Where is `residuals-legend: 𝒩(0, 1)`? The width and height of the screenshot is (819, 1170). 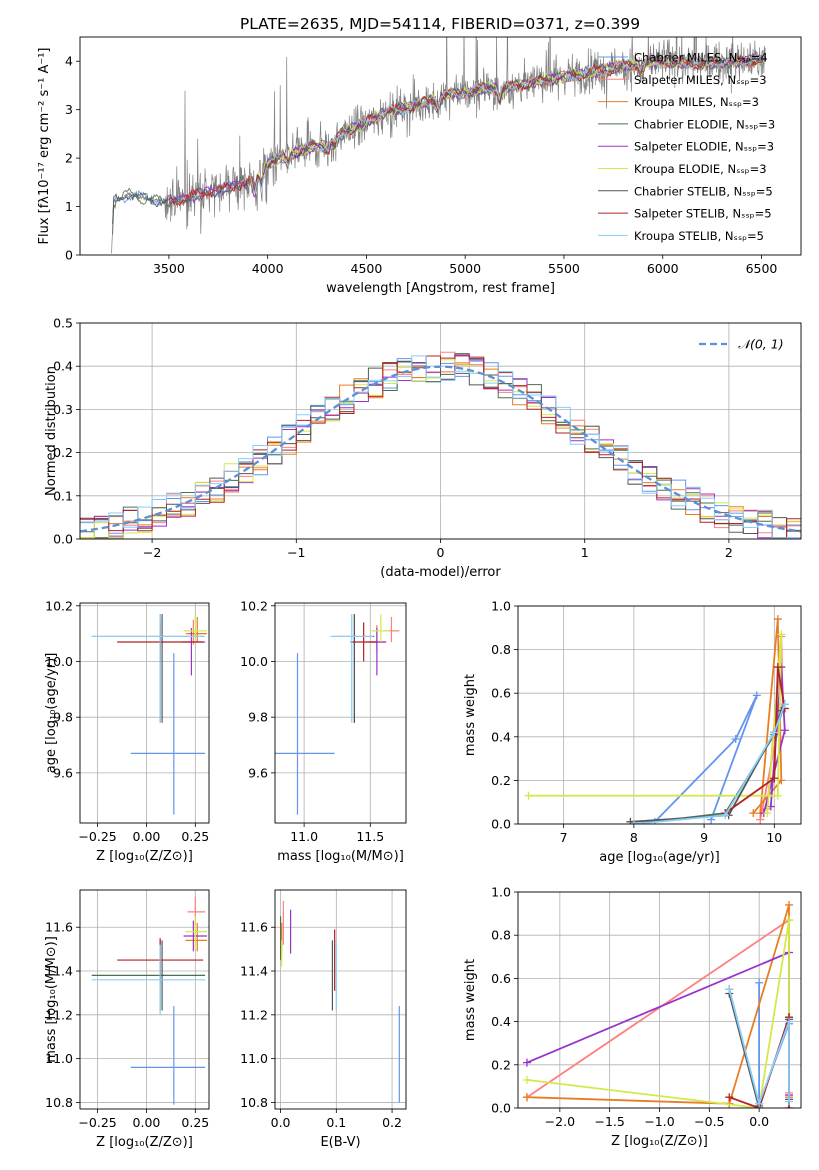
residuals-legend: 𝒩(0, 1) is located at coordinates (741, 344).